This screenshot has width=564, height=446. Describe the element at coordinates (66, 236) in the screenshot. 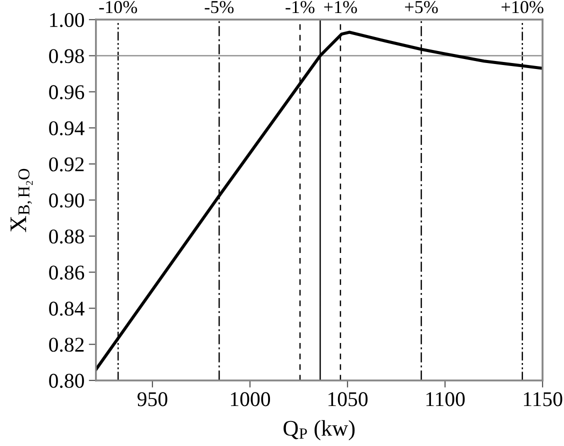

I see `y-tick-label: 0.88` at that location.